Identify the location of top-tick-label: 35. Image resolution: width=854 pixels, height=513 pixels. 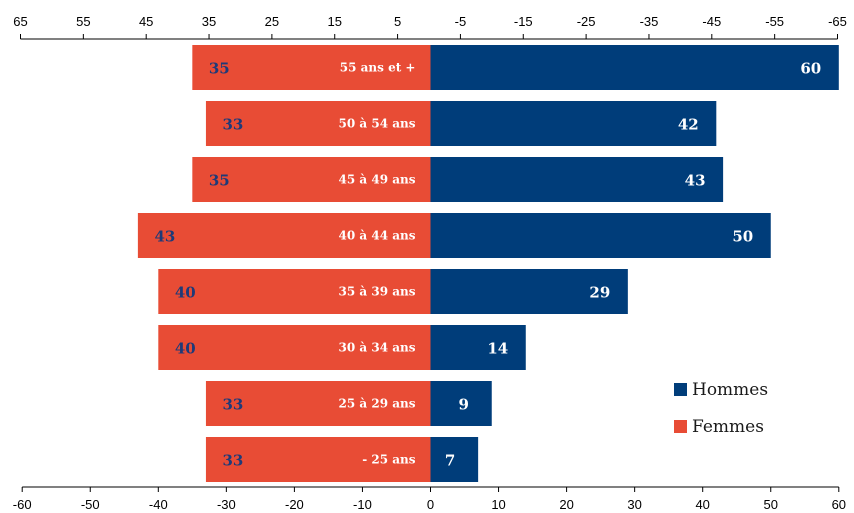
(209, 21).